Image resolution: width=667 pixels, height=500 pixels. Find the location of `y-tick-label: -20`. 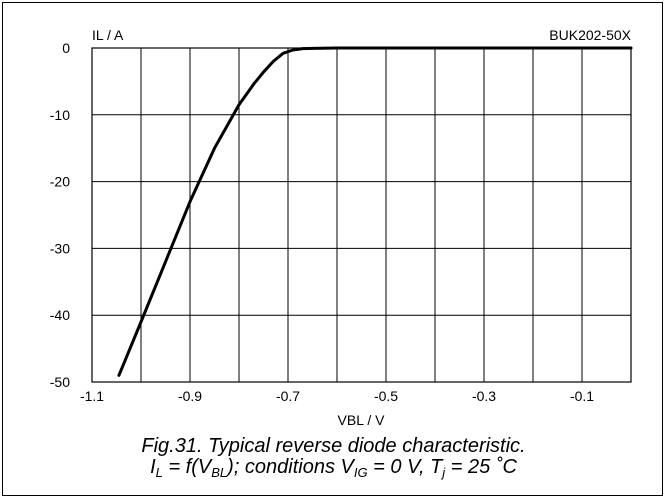

y-tick-label: -20 is located at coordinates (60, 182).